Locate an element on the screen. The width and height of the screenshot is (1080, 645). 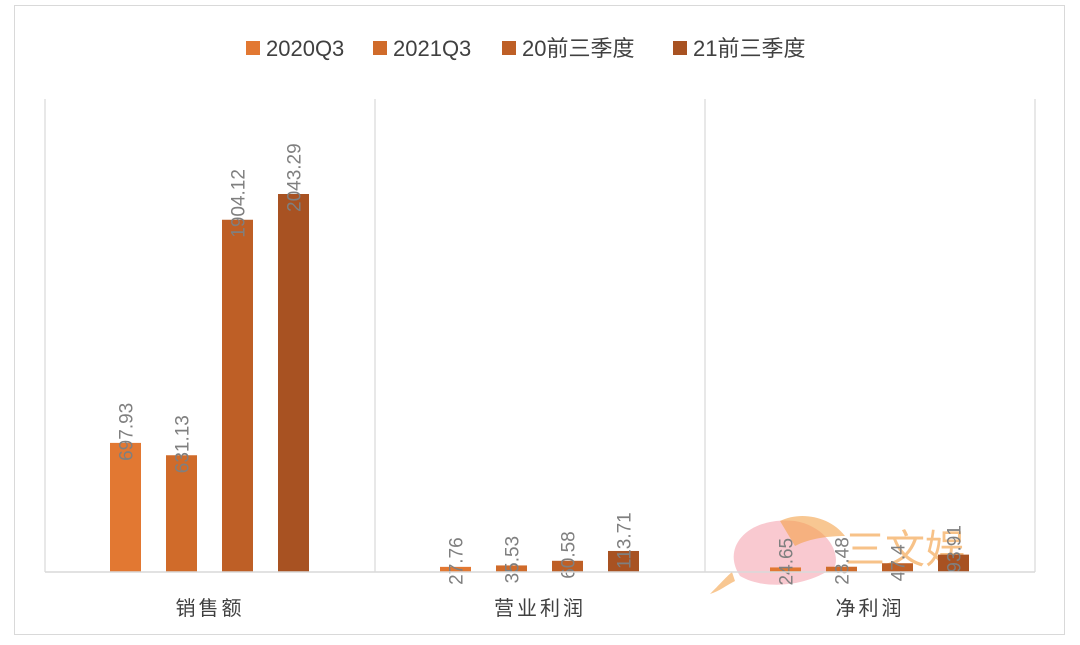
data-label-2-2: 47.4 is located at coordinates (899, 562).